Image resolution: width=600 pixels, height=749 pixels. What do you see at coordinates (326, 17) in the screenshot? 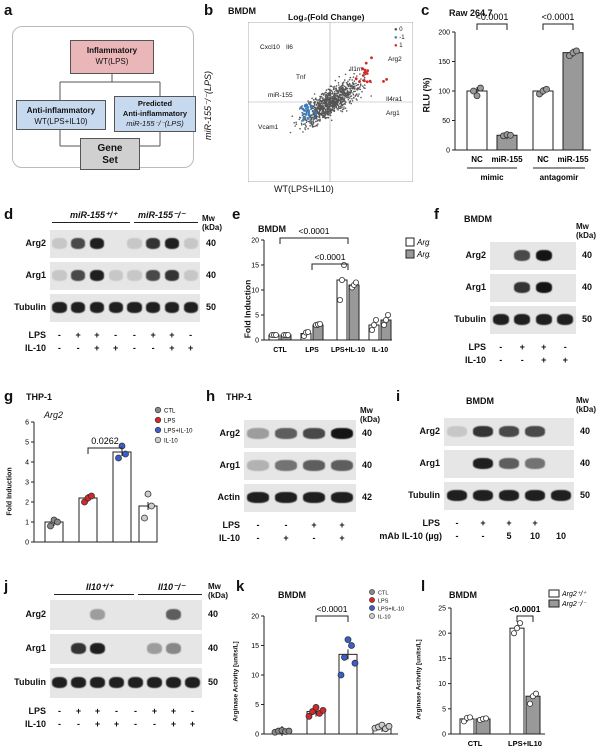
I see `volcano-title: Log₂(Fold Change)` at bounding box center [326, 17].